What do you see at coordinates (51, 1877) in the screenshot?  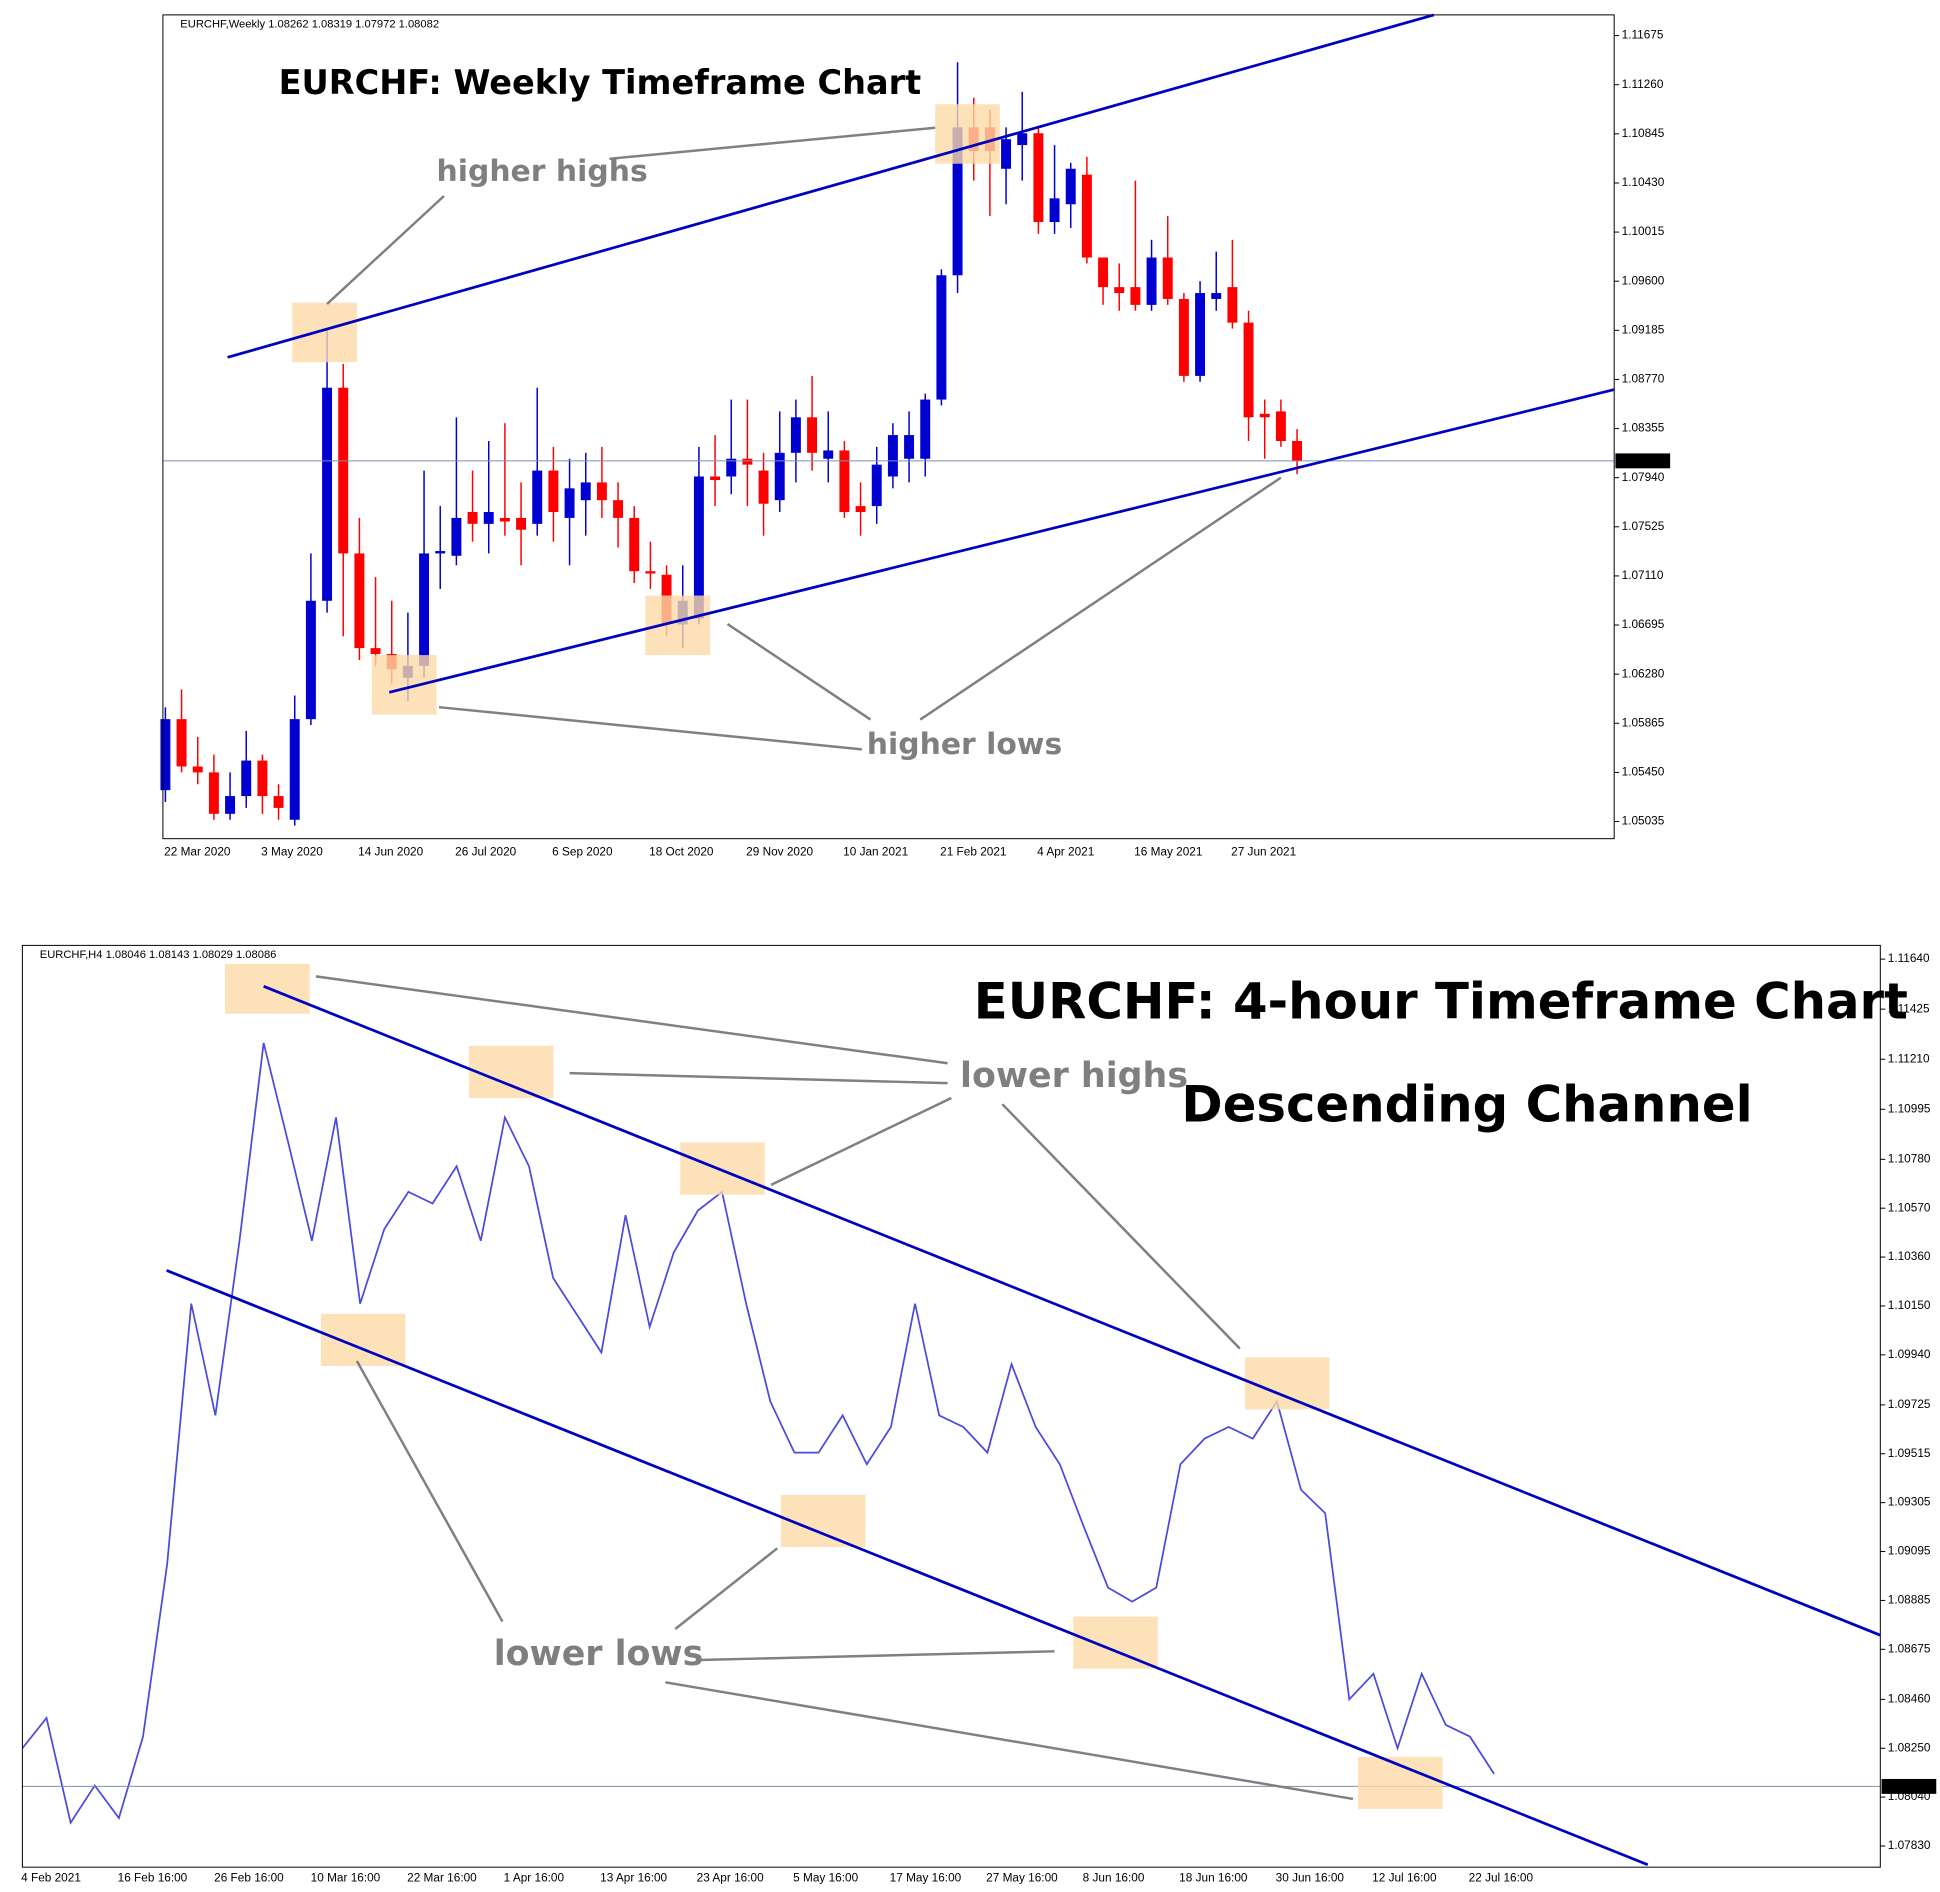 I see `x-tick-label: 4 Feb 2021` at bounding box center [51, 1877].